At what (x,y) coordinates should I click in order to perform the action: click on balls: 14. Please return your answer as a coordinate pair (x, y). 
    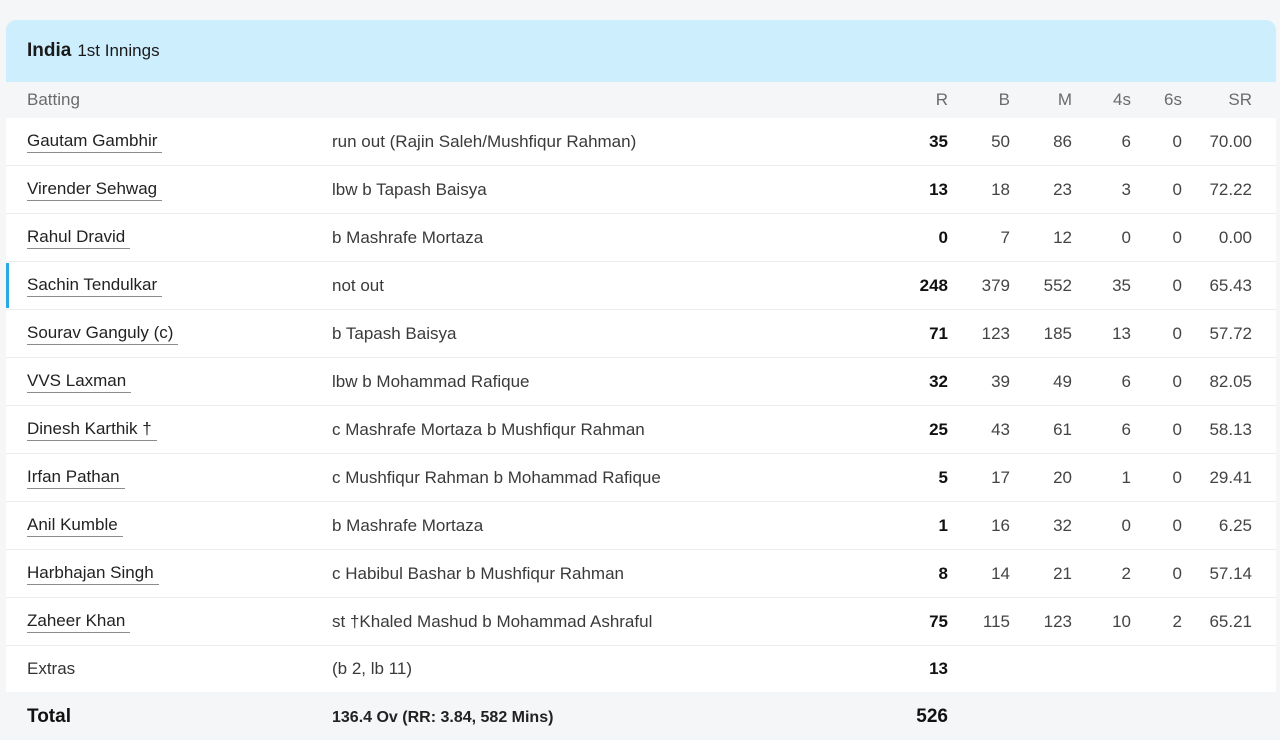
    Looking at the image, I should click on (1000, 573).